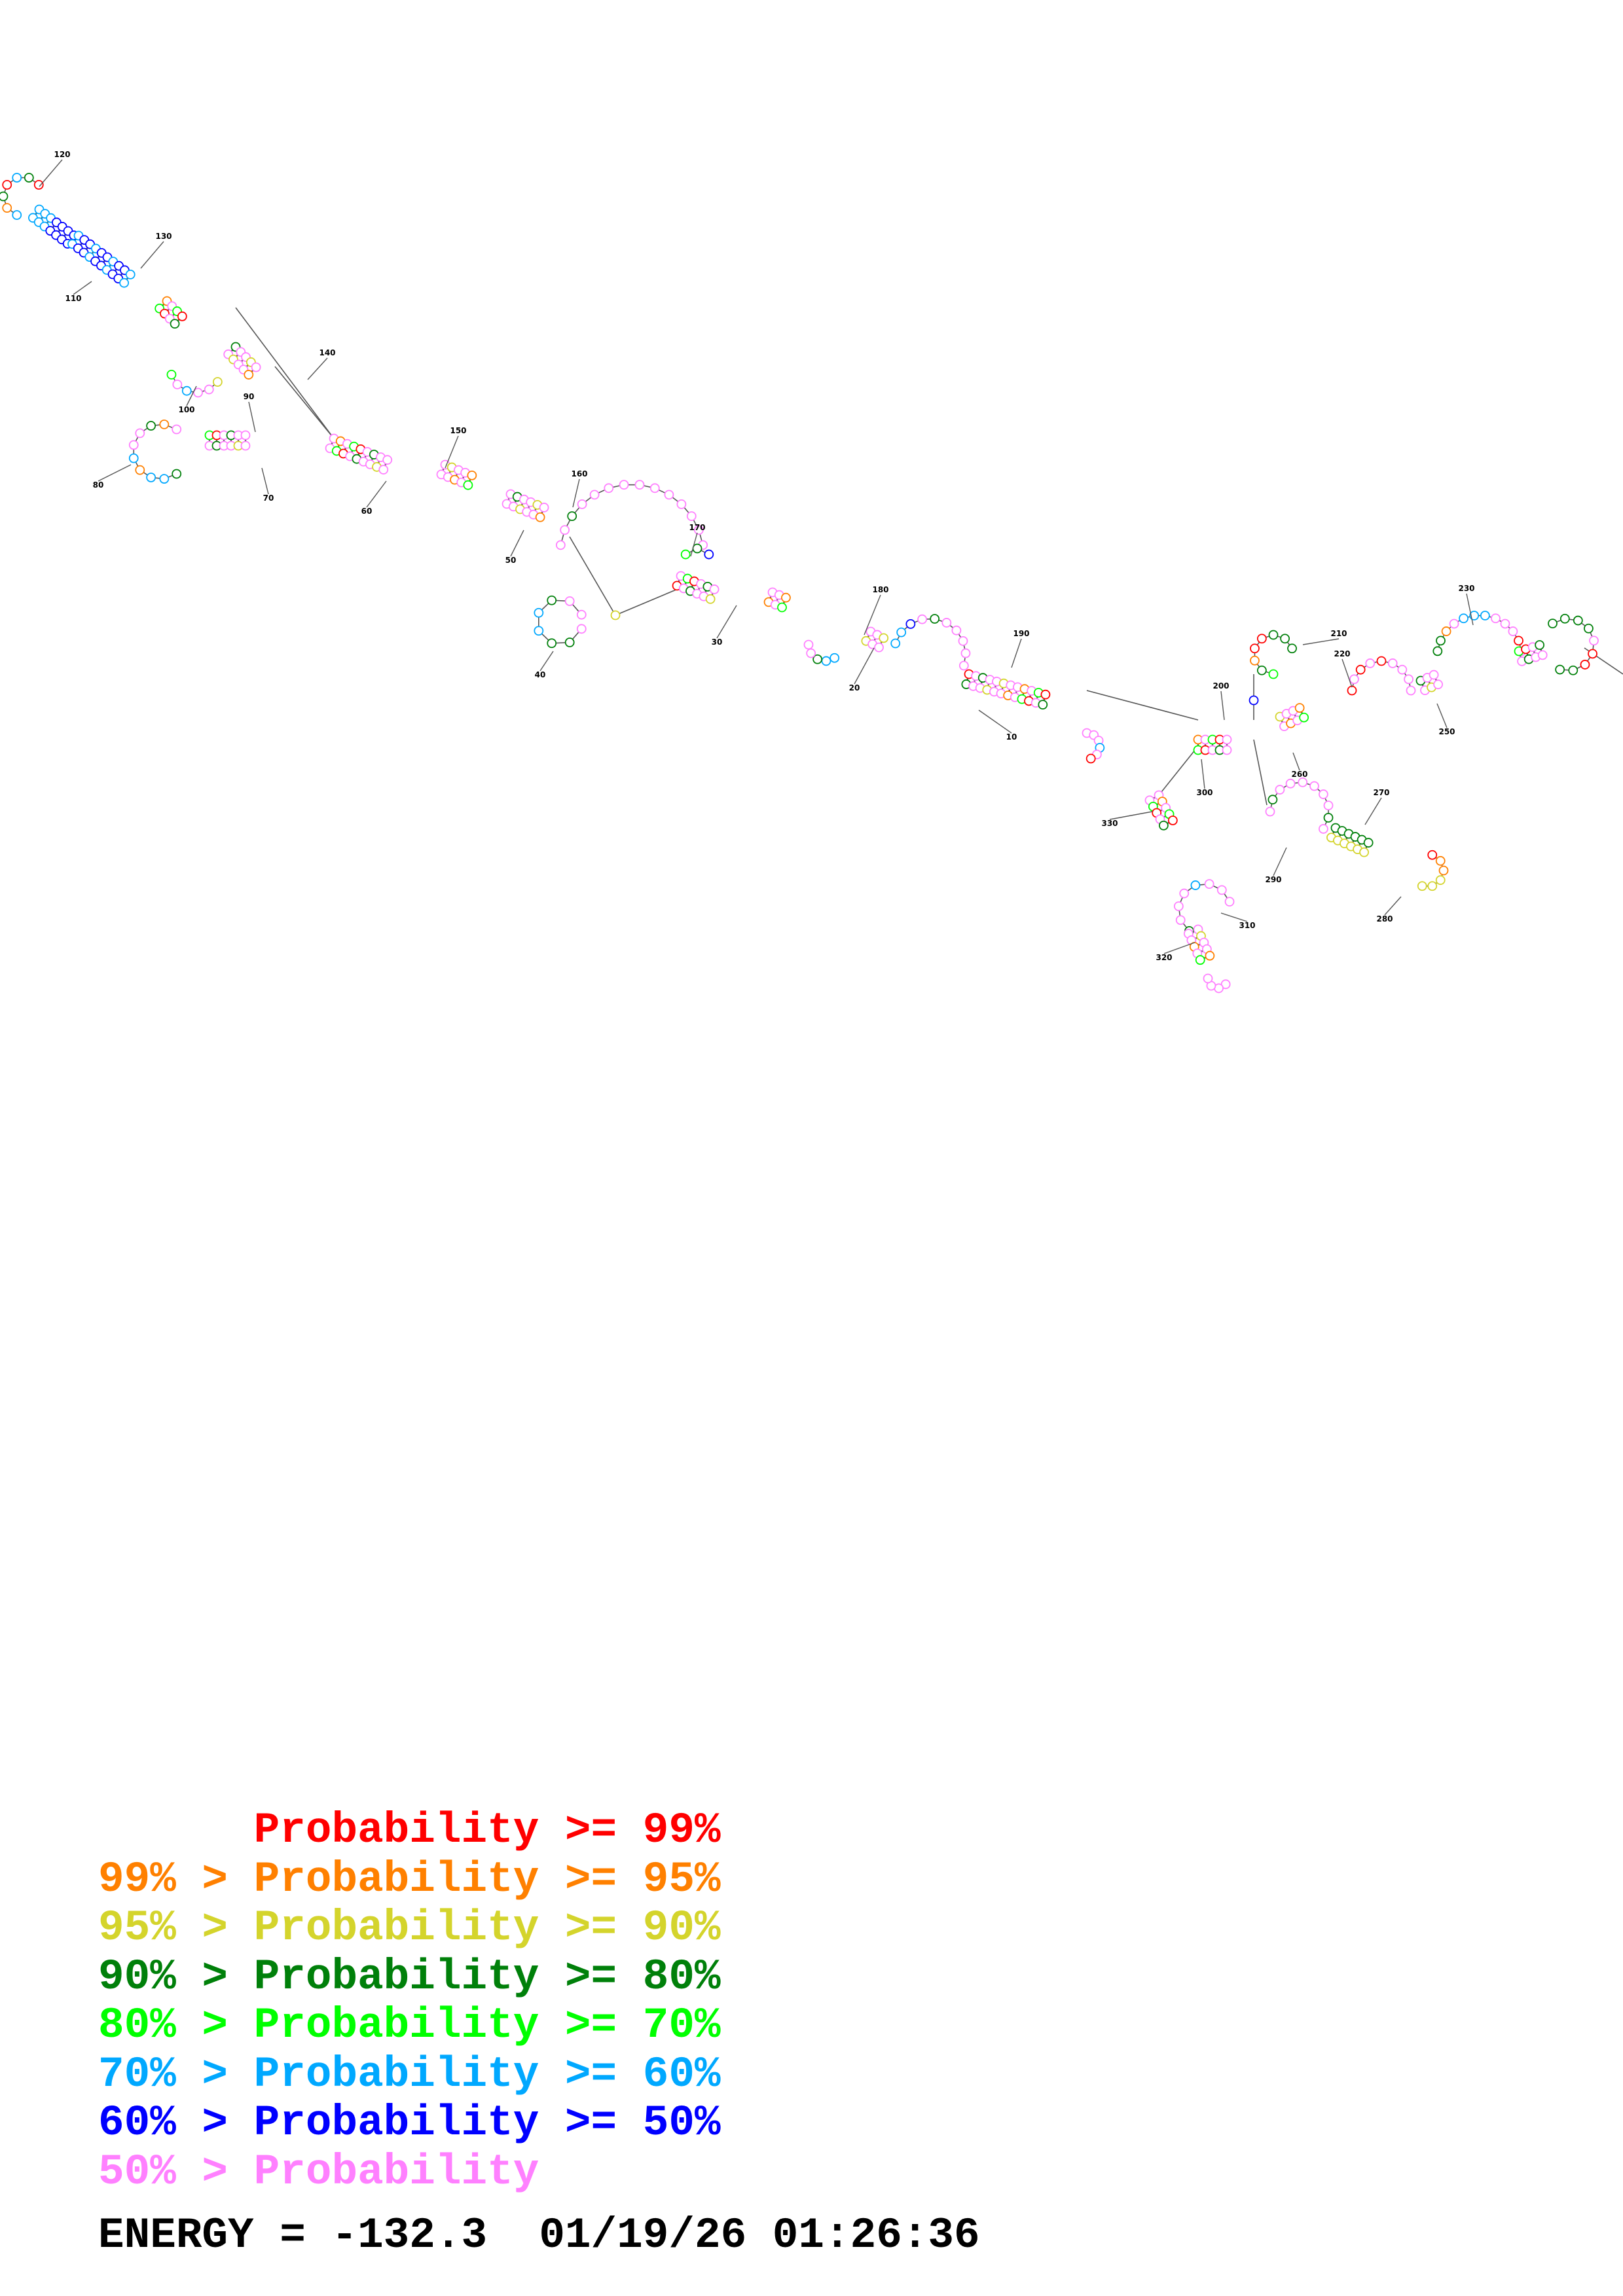 The width and height of the screenshot is (1623, 2296). I want to click on legend-row: 60% > Probability >= 50%, so click(409, 2123).